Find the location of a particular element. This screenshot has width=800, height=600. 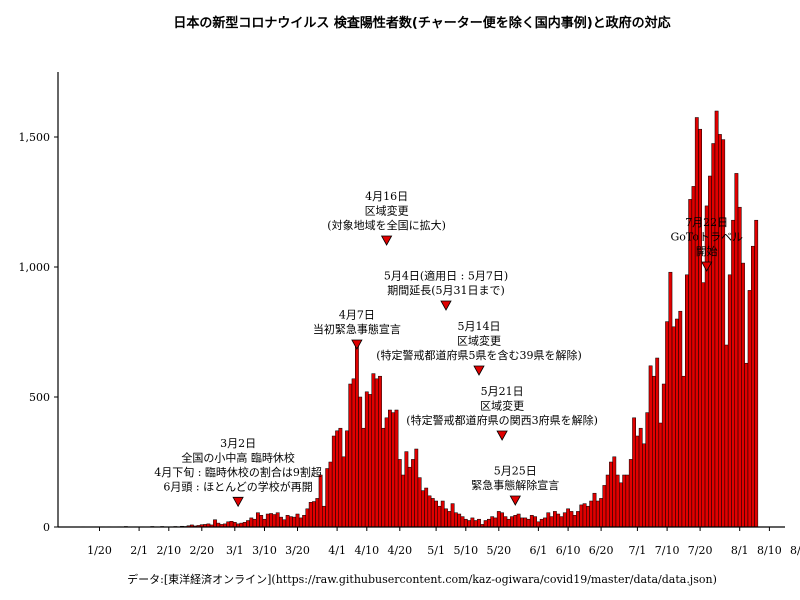

x-tick-label: 4/20 is located at coordinates (399, 550).